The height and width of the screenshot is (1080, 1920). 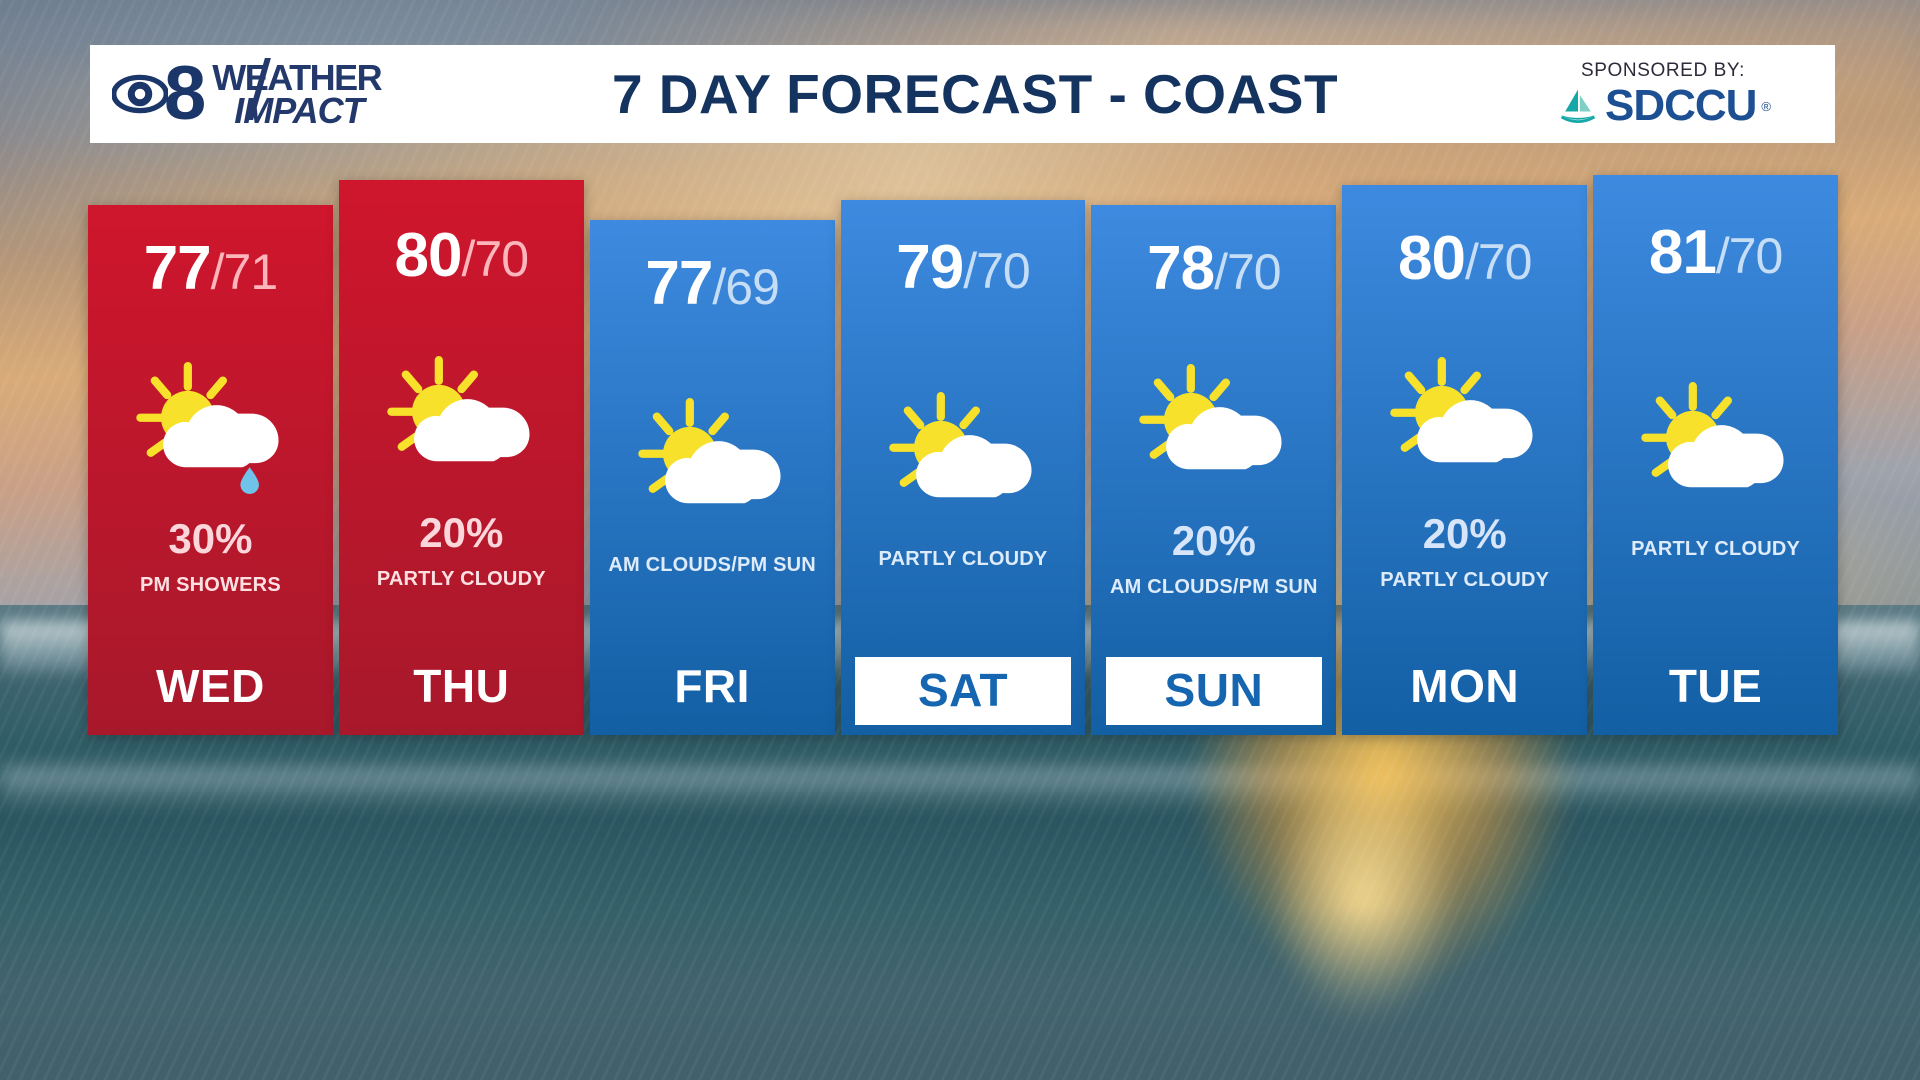 I want to click on day-label: WED, so click(x=210, y=685).